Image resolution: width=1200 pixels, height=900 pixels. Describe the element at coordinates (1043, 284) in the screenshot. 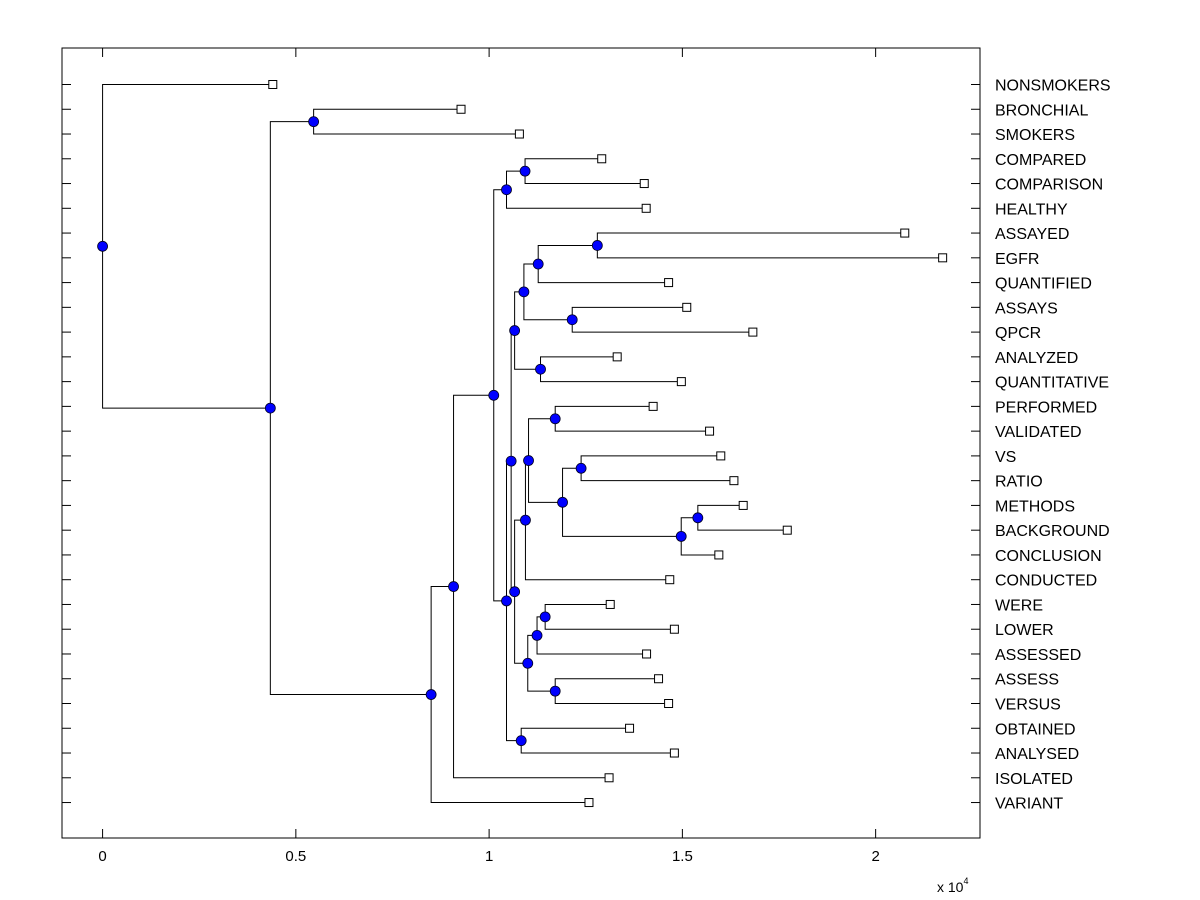

I see `leaf-label-quantified: QUANTIFIED` at that location.